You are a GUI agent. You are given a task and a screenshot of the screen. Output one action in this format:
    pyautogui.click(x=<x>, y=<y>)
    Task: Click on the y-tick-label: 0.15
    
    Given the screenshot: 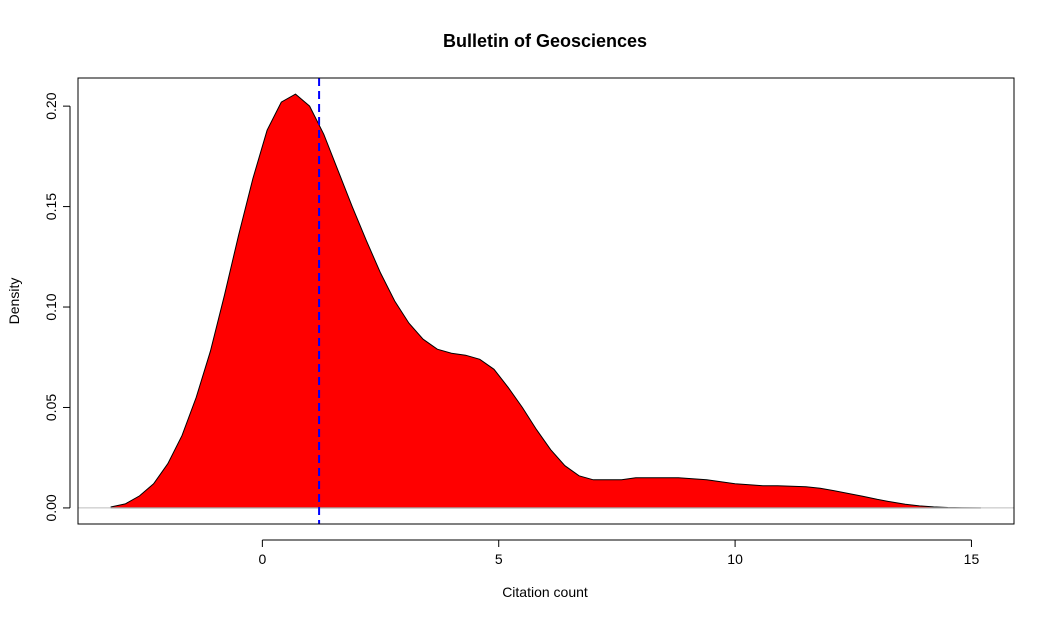 What is the action you would take?
    pyautogui.click(x=51, y=206)
    